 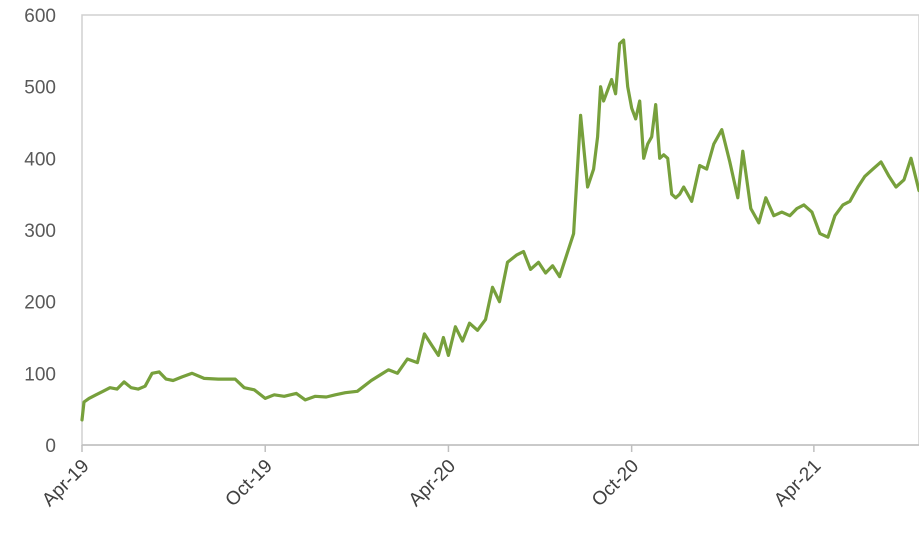 I want to click on x-axis-ticks: Apr-19 Oct-19 Apr-20 Oct-20 Apr-21, so click(x=431, y=478).